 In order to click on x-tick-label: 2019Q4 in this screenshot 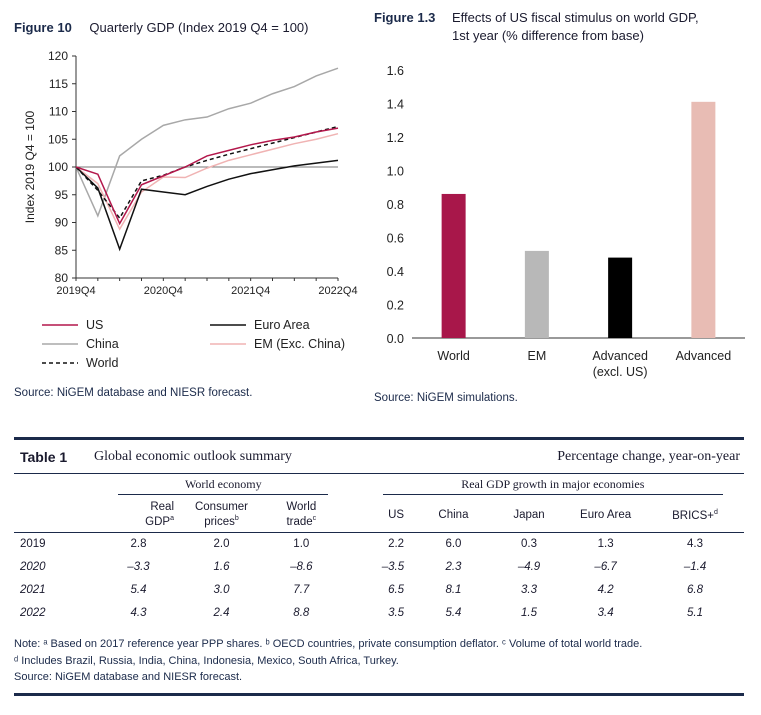, I will do `click(75, 291)`.